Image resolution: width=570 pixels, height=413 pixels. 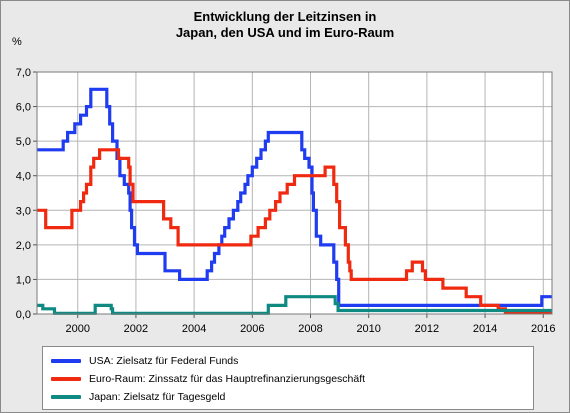 What do you see at coordinates (23, 108) in the screenshot?
I see `y-tick-label: 6,0` at bounding box center [23, 108].